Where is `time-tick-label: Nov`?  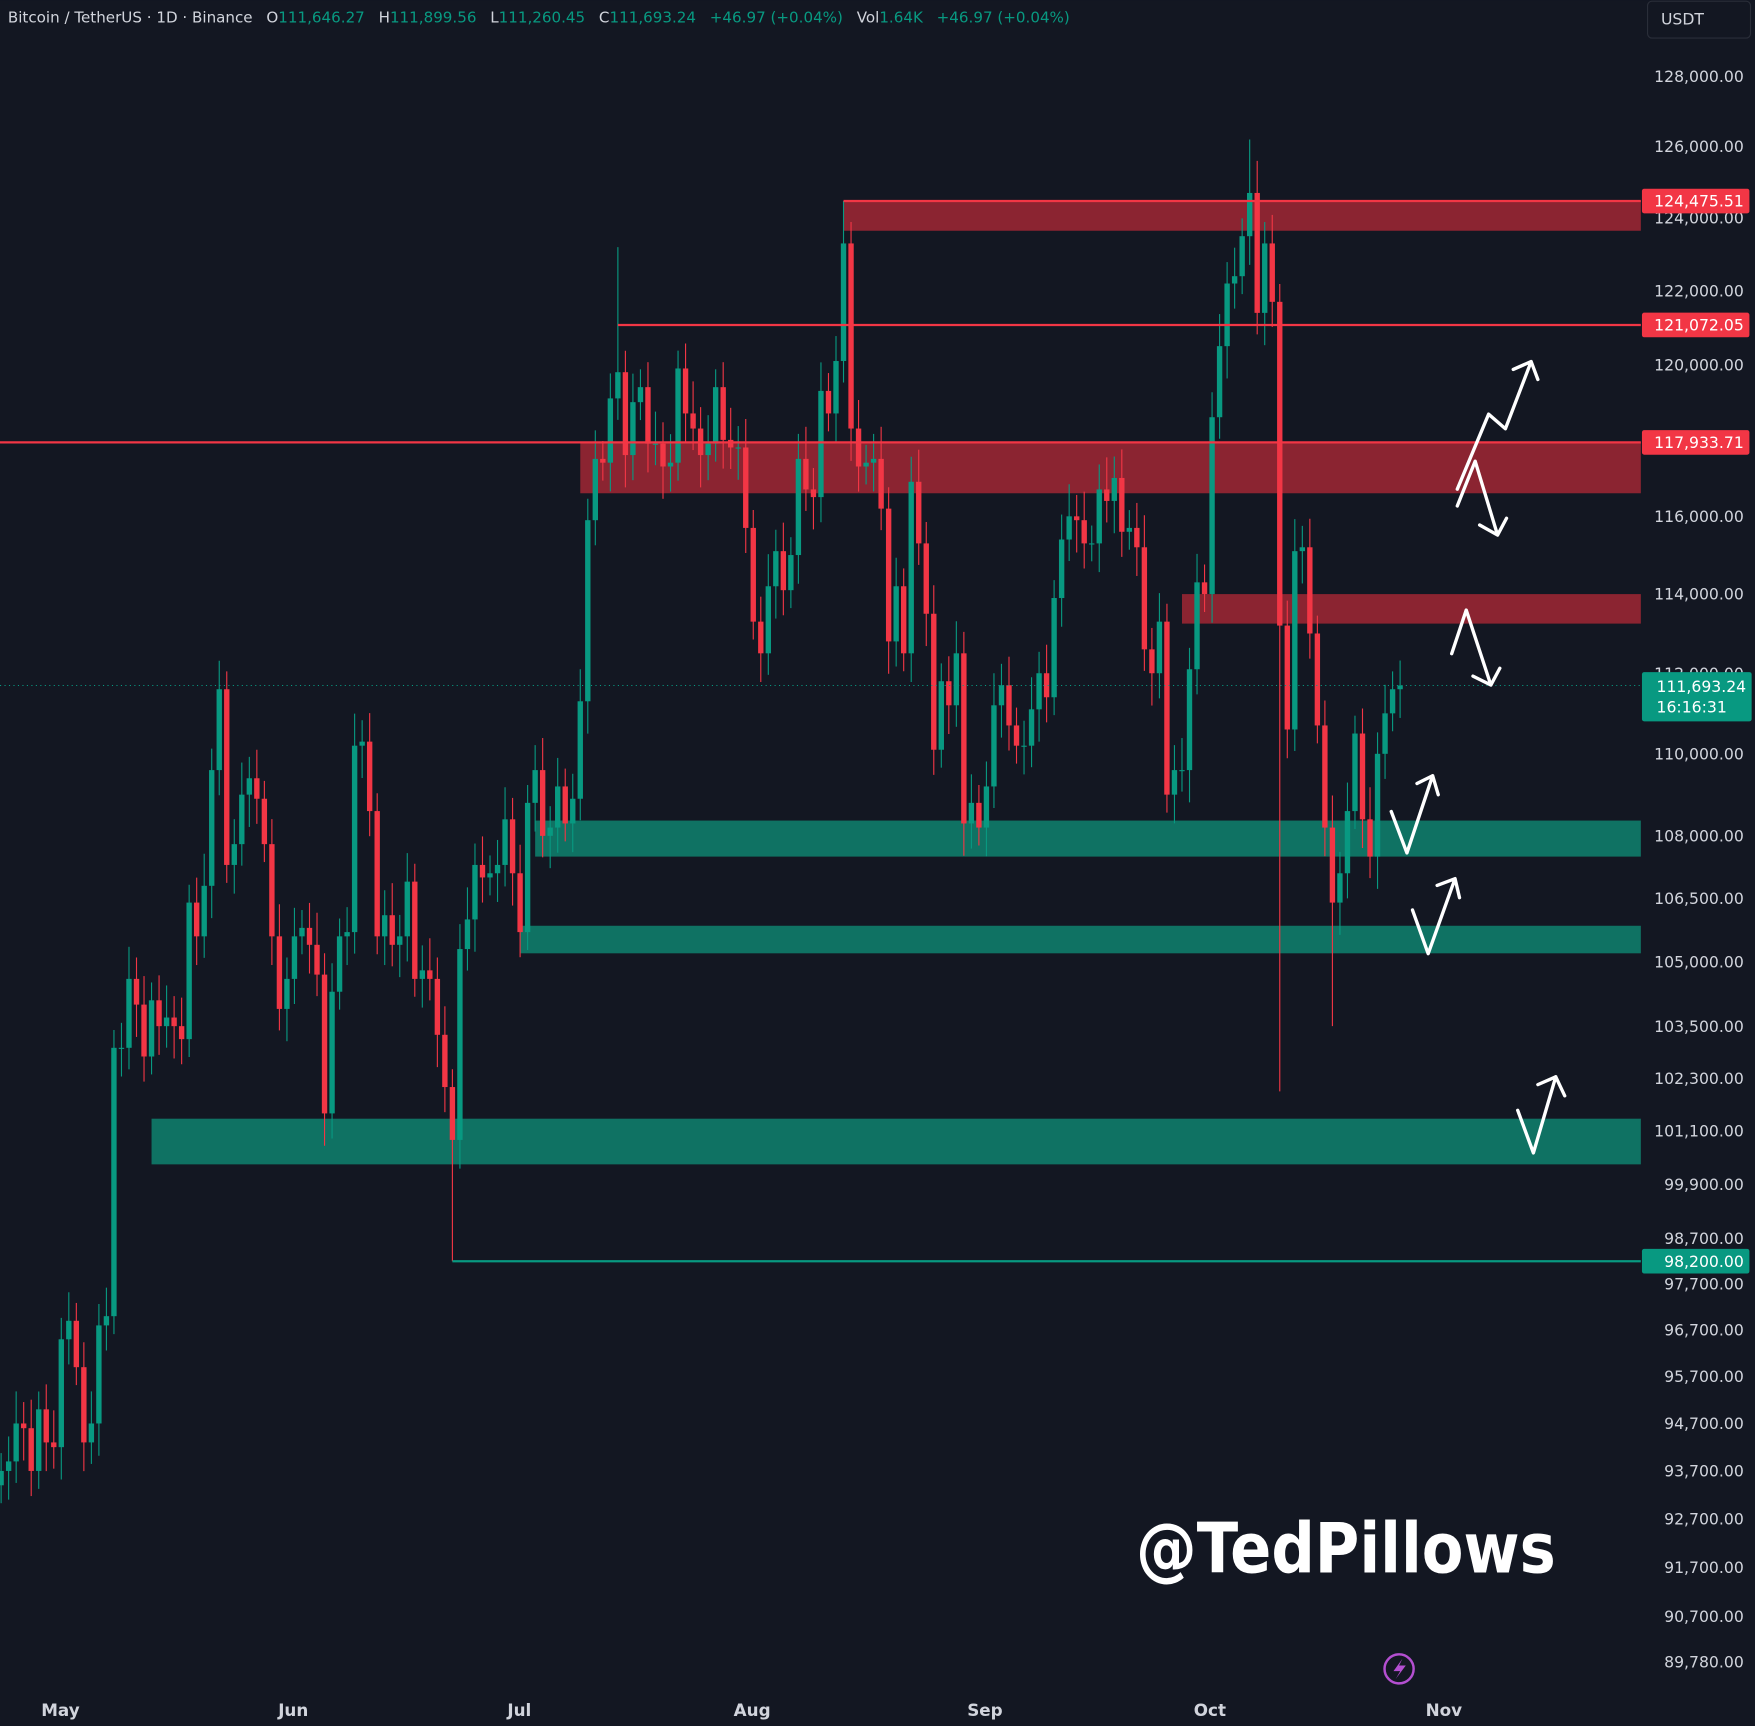
time-tick-label: Nov is located at coordinates (1444, 1710).